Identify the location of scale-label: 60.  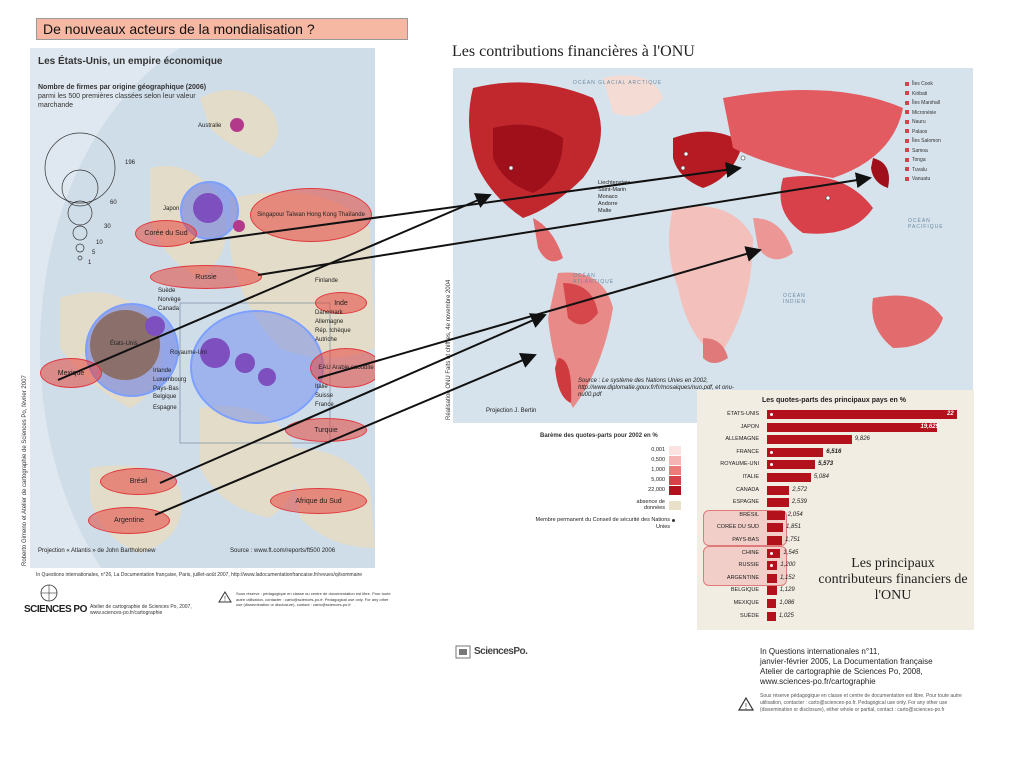
(113, 203).